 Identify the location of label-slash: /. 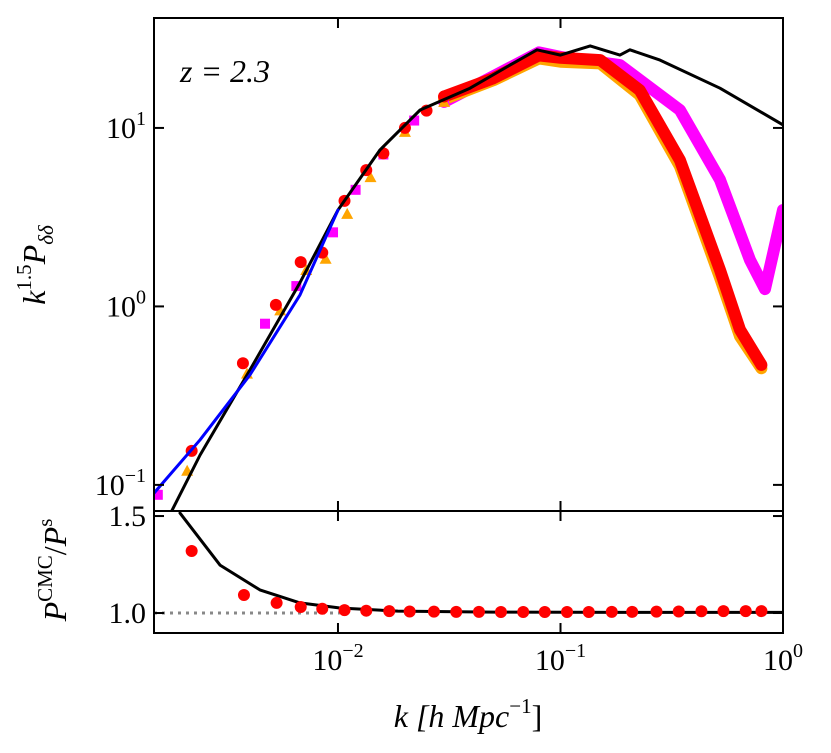
(55, 550).